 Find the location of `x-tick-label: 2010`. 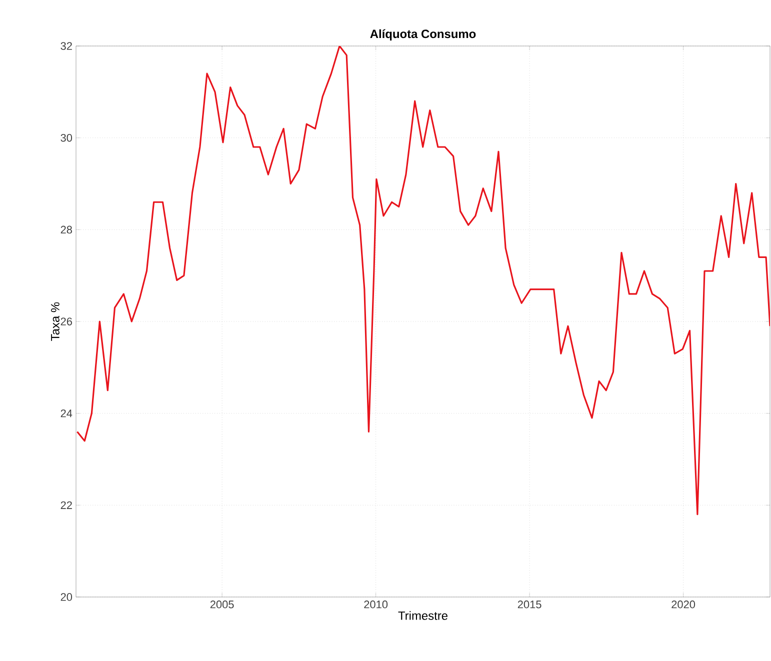

x-tick-label: 2010 is located at coordinates (376, 604).